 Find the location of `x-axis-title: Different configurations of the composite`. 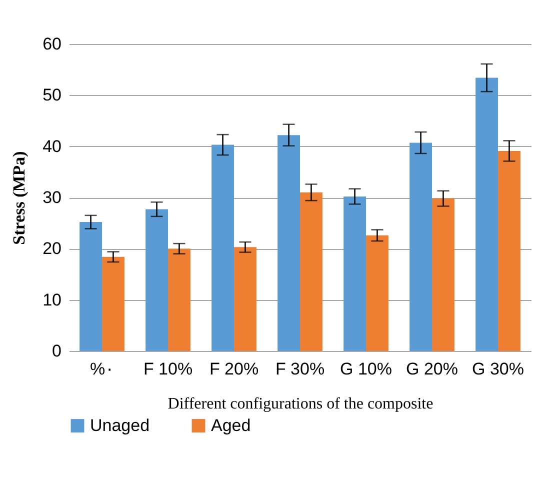

x-axis-title: Different configurations of the composite is located at coordinates (301, 404).